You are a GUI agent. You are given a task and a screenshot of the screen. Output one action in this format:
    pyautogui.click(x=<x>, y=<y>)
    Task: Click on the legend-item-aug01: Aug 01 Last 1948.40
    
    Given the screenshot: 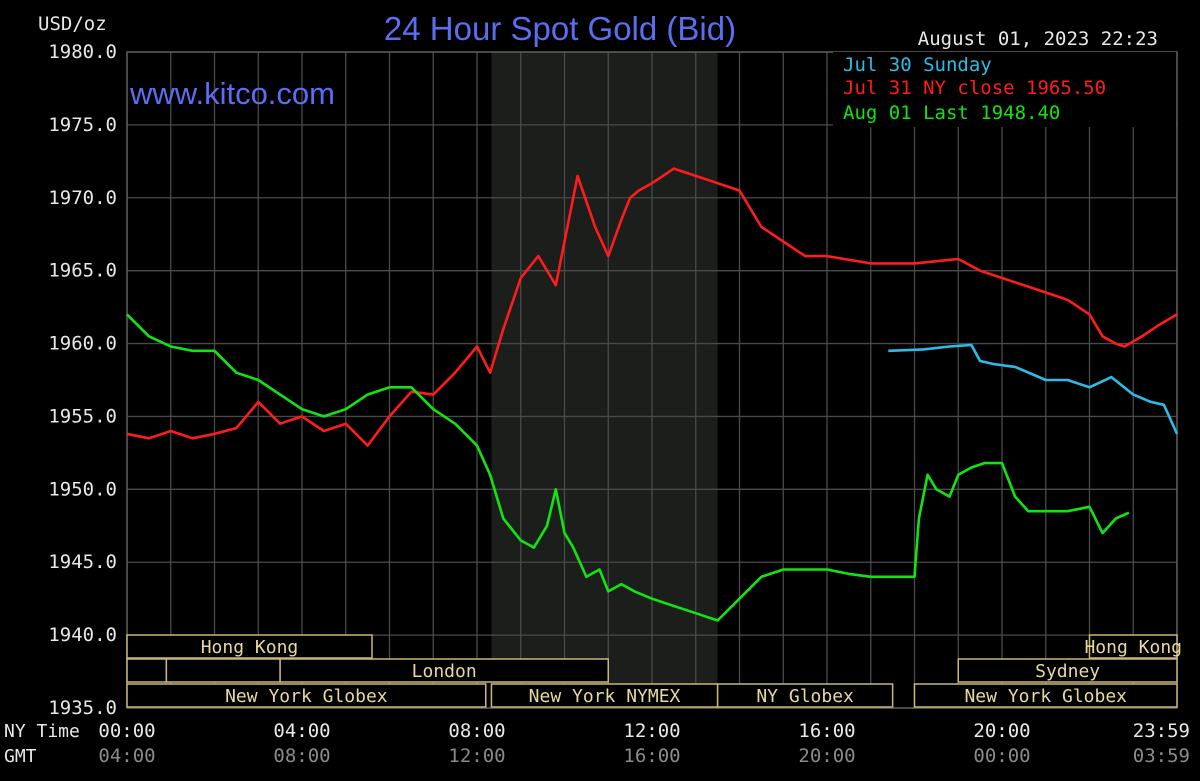 What is the action you would take?
    pyautogui.click(x=951, y=113)
    